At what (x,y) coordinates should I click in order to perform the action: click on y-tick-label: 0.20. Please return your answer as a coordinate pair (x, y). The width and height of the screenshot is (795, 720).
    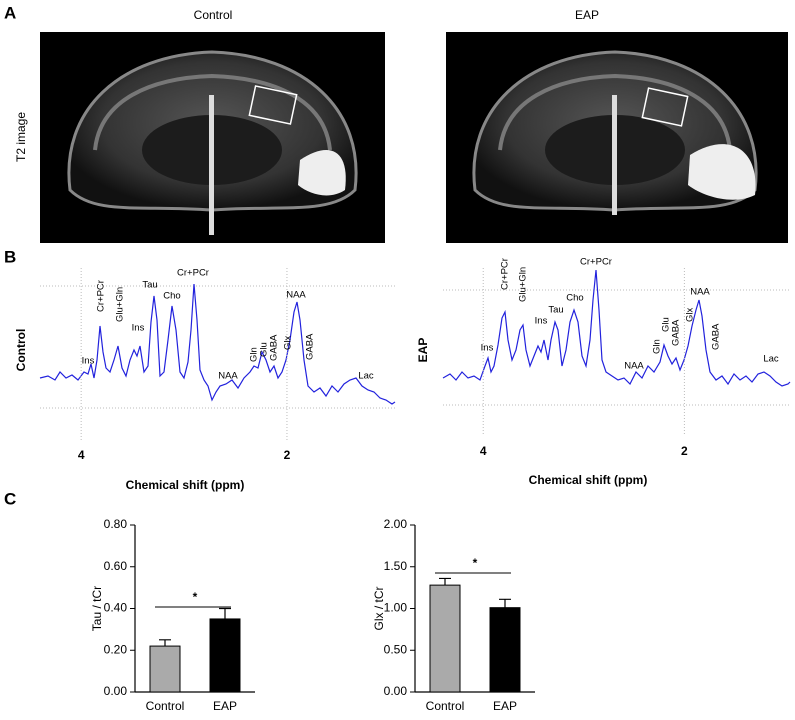
    Looking at the image, I should click on (116, 649).